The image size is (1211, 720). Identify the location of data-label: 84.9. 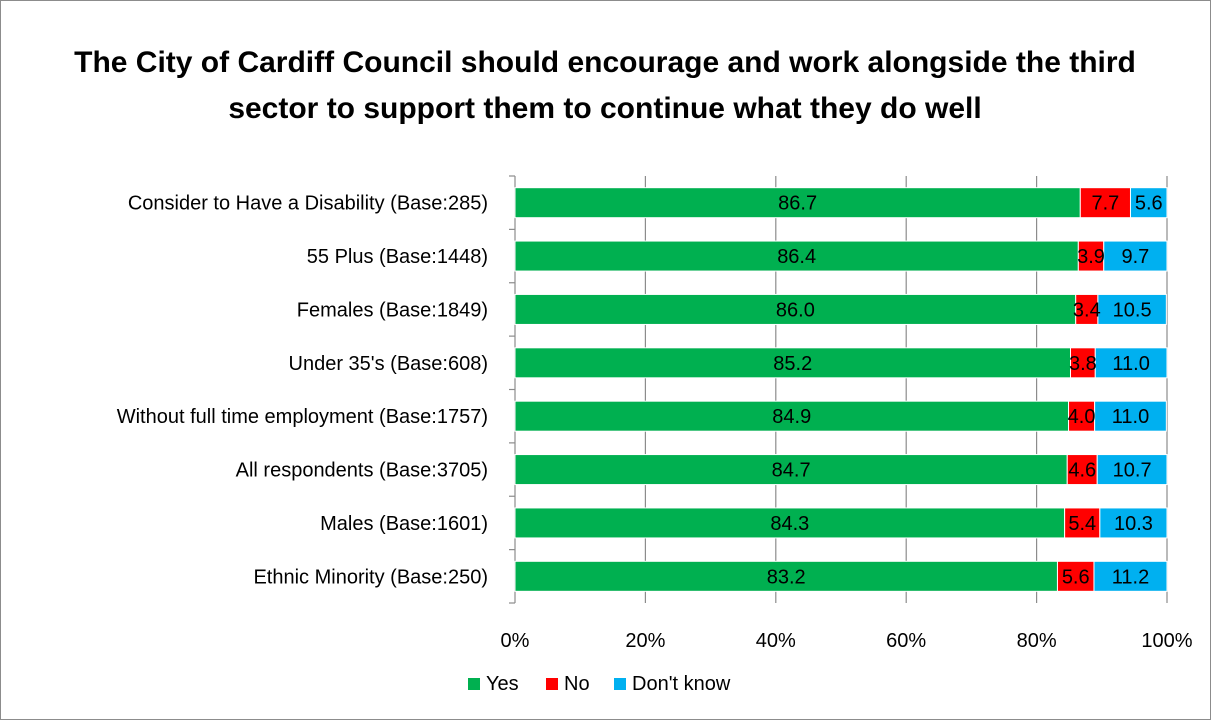
(791, 417).